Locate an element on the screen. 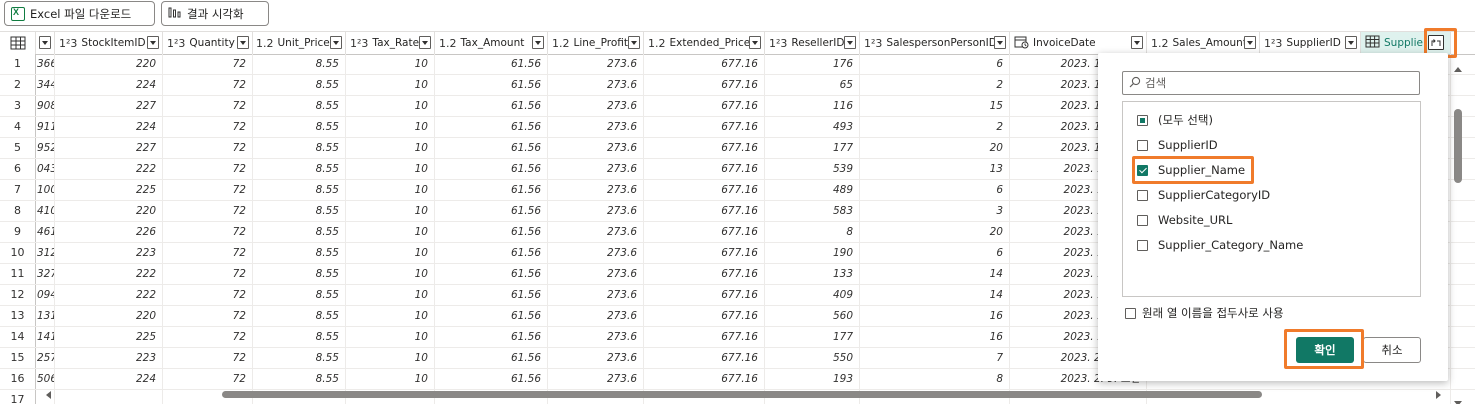 This screenshot has width=1475, height=404. select-all-checkbox is located at coordinates (1142, 120).